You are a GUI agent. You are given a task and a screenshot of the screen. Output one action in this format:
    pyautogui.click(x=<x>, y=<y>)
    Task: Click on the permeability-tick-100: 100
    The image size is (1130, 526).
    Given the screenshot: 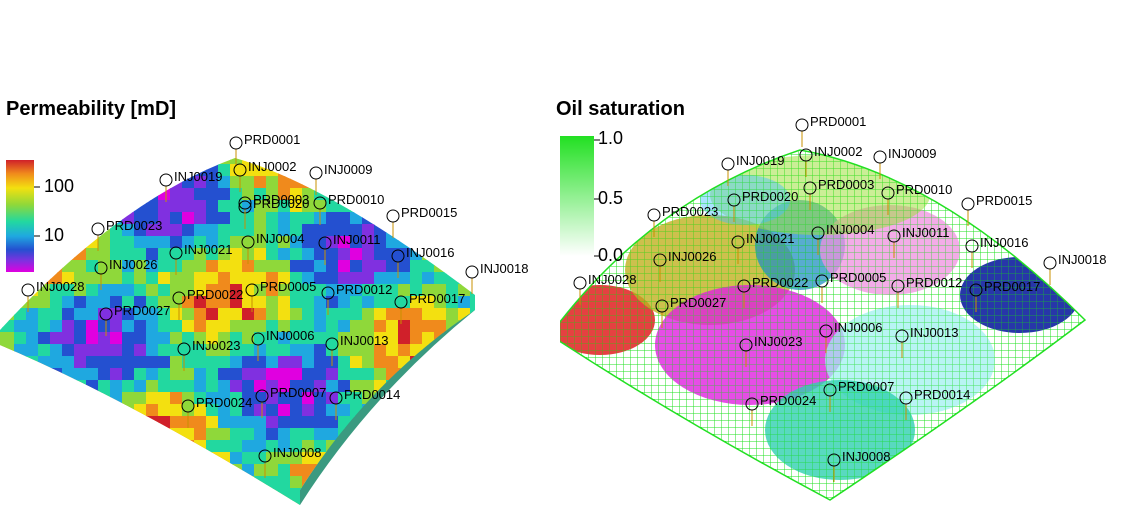 What is the action you would take?
    pyautogui.click(x=59, y=186)
    